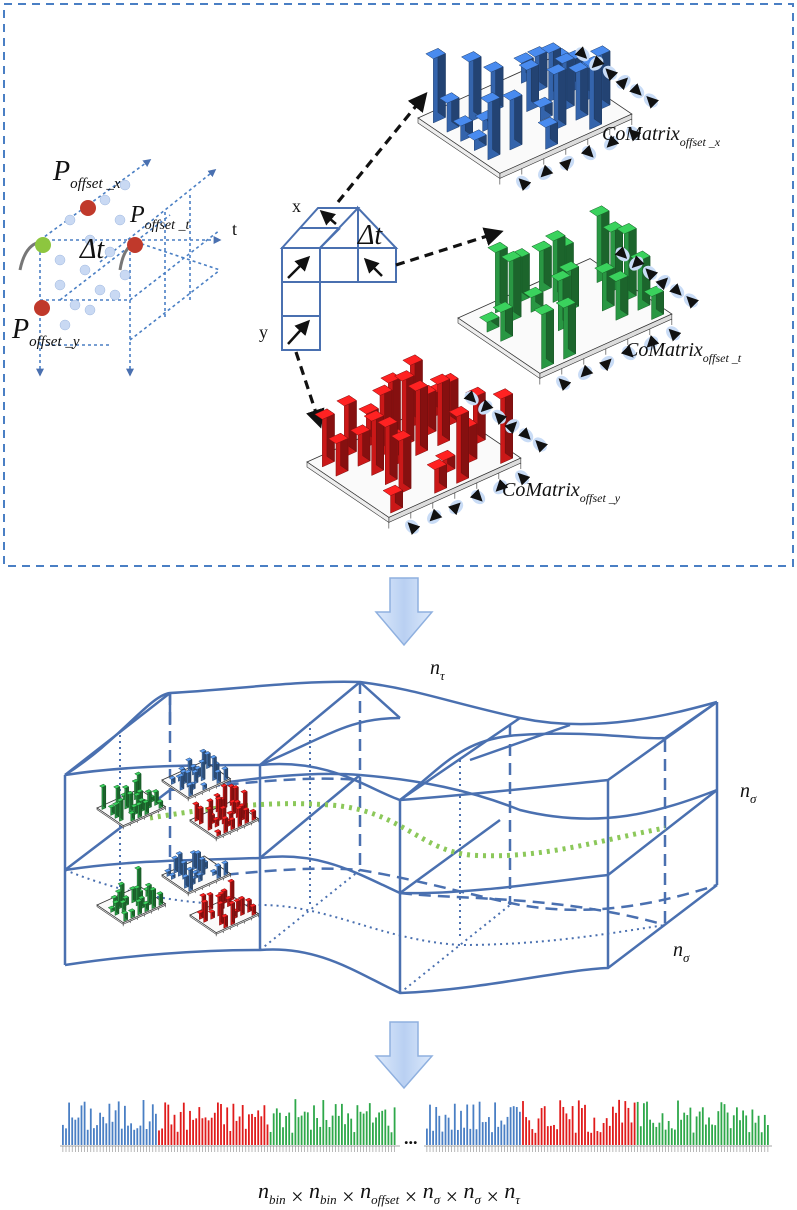 Image resolution: width=797 pixels, height=1210 pixels. I want to click on dimension-formula: nbin × nbin × noffset × nσ × nσ × nτ, so click(389, 1193).